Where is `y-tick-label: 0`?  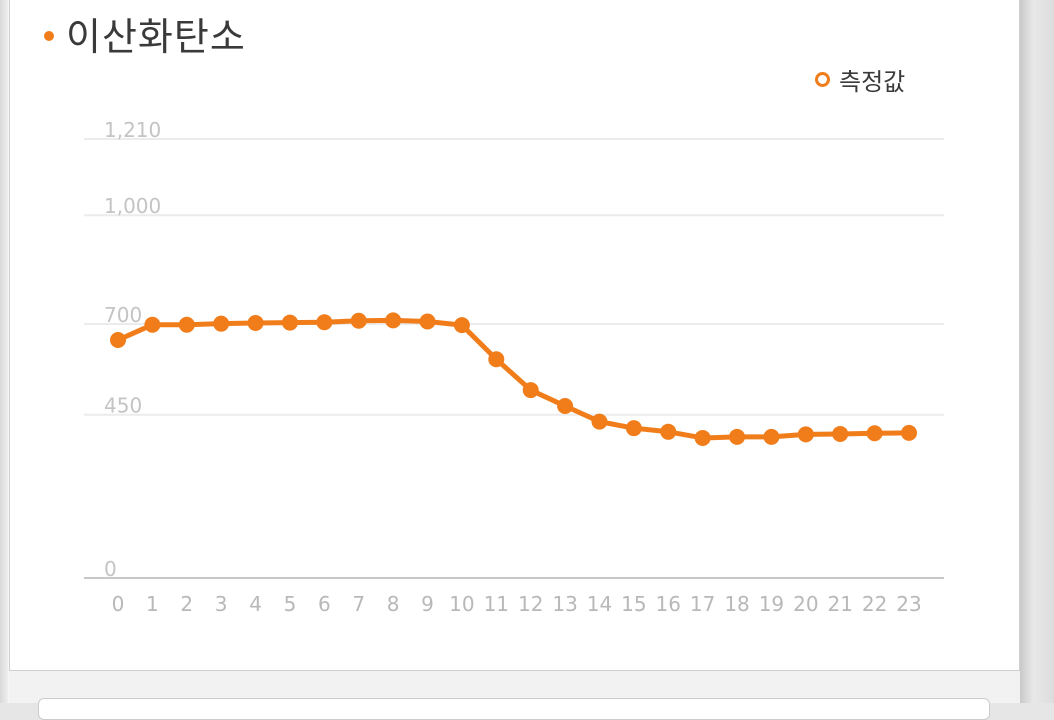
y-tick-label: 0 is located at coordinates (110, 569).